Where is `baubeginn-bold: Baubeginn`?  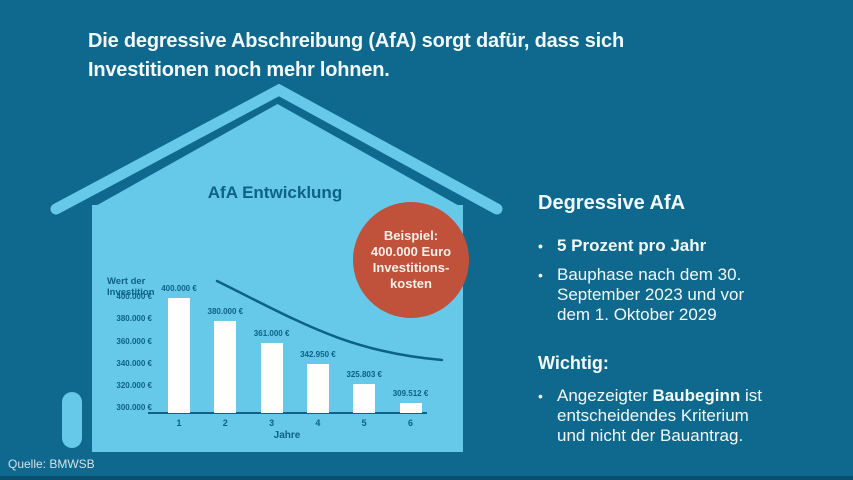 baubeginn-bold: Baubeginn is located at coordinates (696, 395).